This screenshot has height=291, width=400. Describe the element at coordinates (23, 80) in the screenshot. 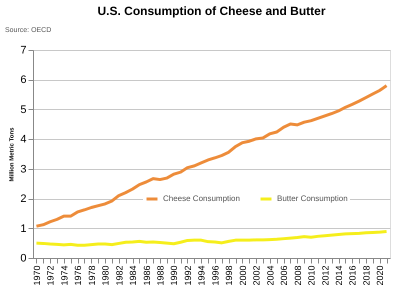

I see `y-tick-label: 6` at that location.